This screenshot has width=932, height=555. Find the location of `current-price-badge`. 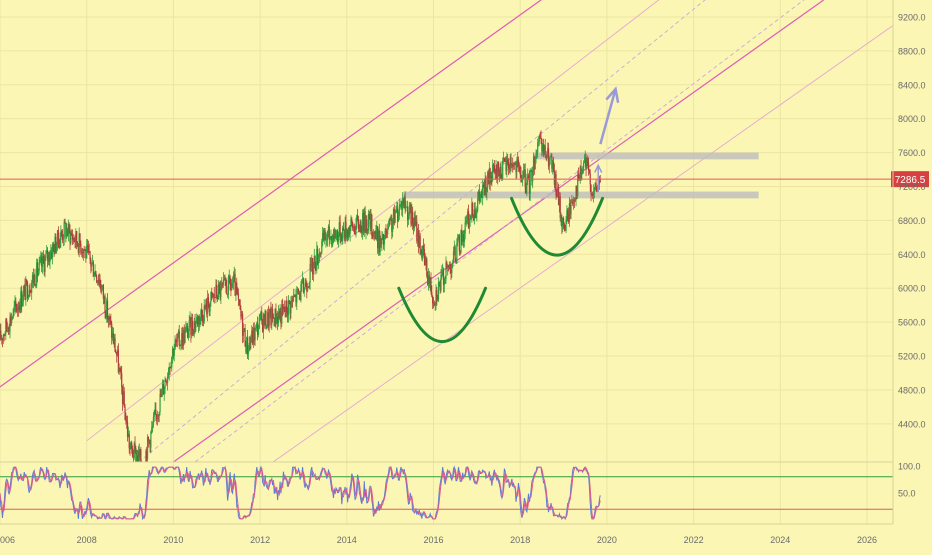

current-price-badge is located at coordinates (910, 179).